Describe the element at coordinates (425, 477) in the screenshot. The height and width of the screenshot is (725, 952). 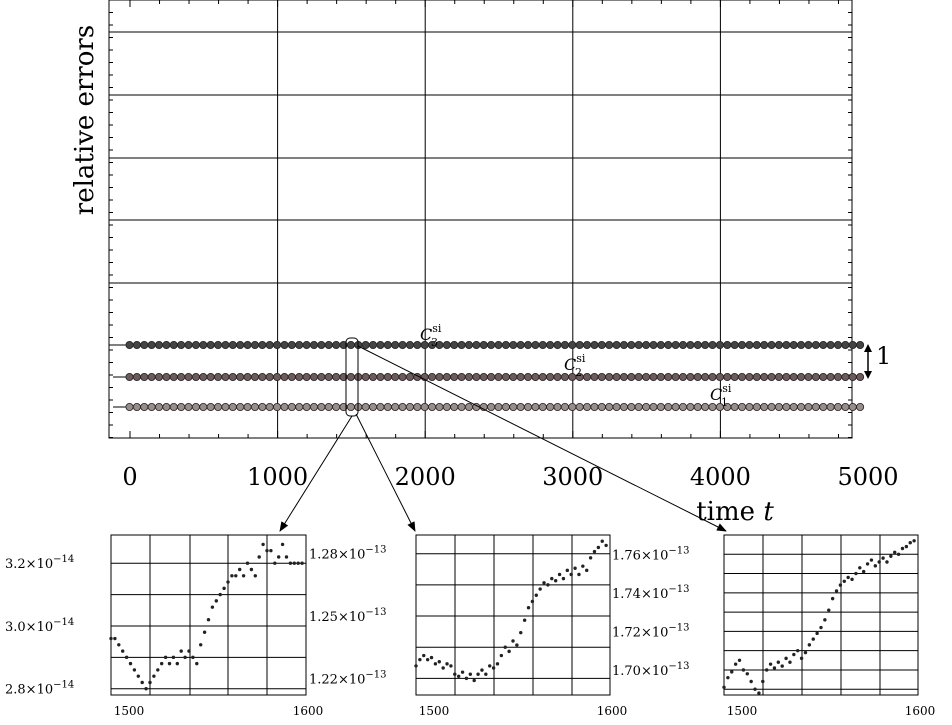
I see `x-tick-label: 2000` at that location.